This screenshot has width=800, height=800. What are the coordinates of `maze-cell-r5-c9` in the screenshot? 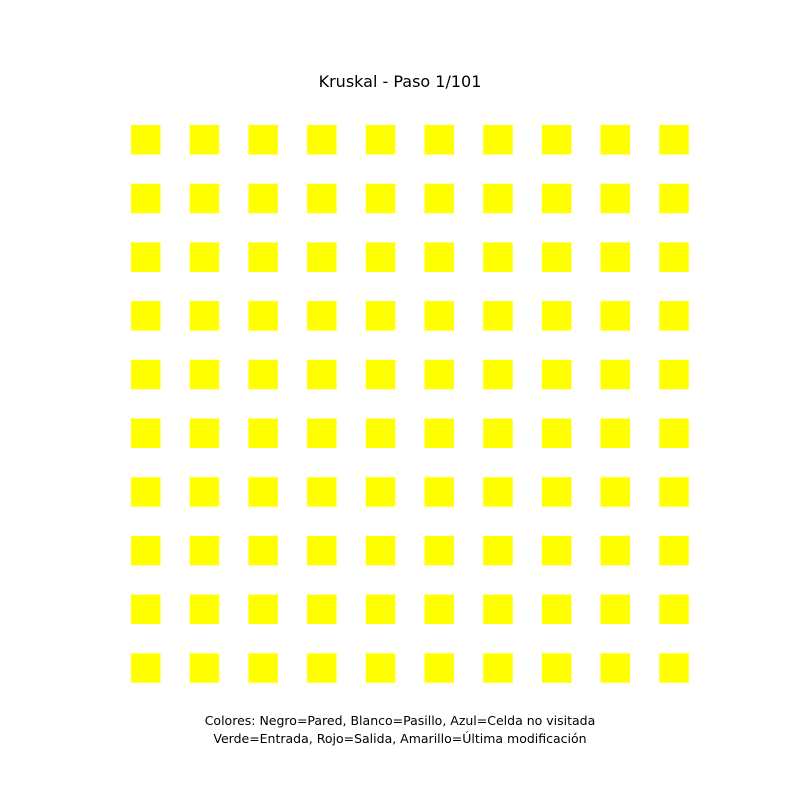 It's located at (674, 433).